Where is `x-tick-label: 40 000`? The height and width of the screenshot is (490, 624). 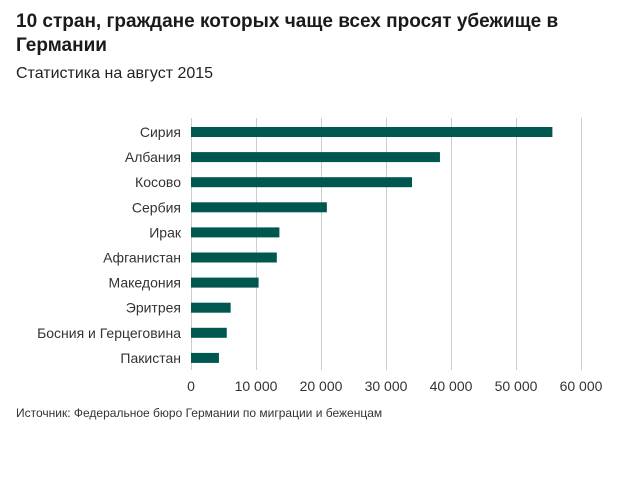
x-tick-label: 40 000 is located at coordinates (451, 386).